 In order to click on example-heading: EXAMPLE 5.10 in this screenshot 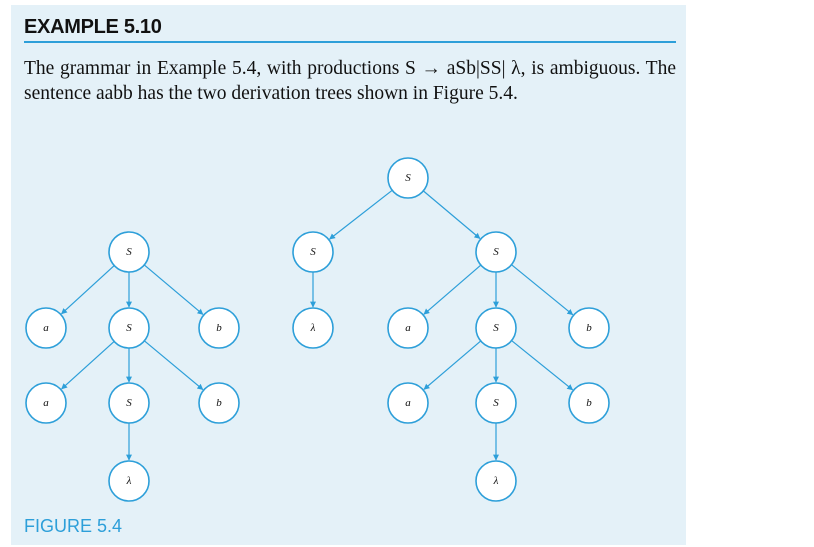, I will do `click(93, 27)`.